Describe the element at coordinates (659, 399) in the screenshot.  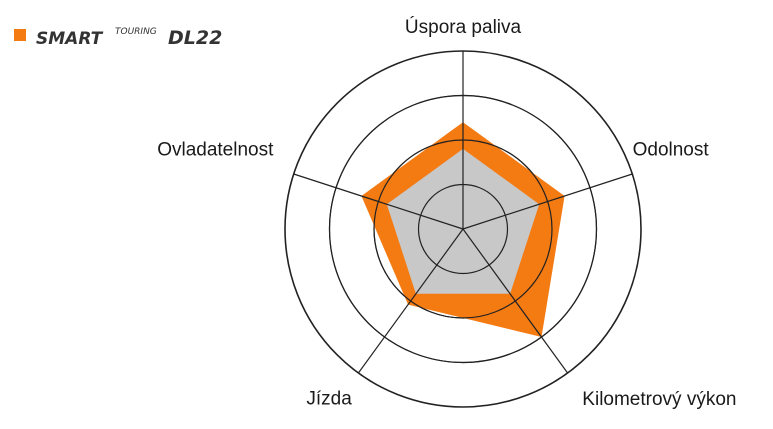
I see `axis-label-3: Kilometrový výkon` at that location.